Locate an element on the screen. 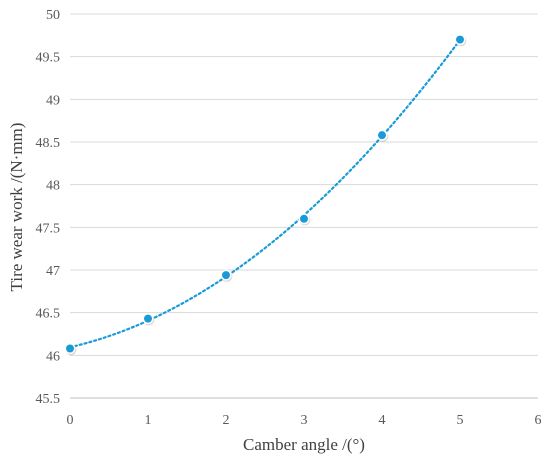 Image resolution: width=550 pixels, height=463 pixels. y-tick-label: 47 is located at coordinates (53, 271).